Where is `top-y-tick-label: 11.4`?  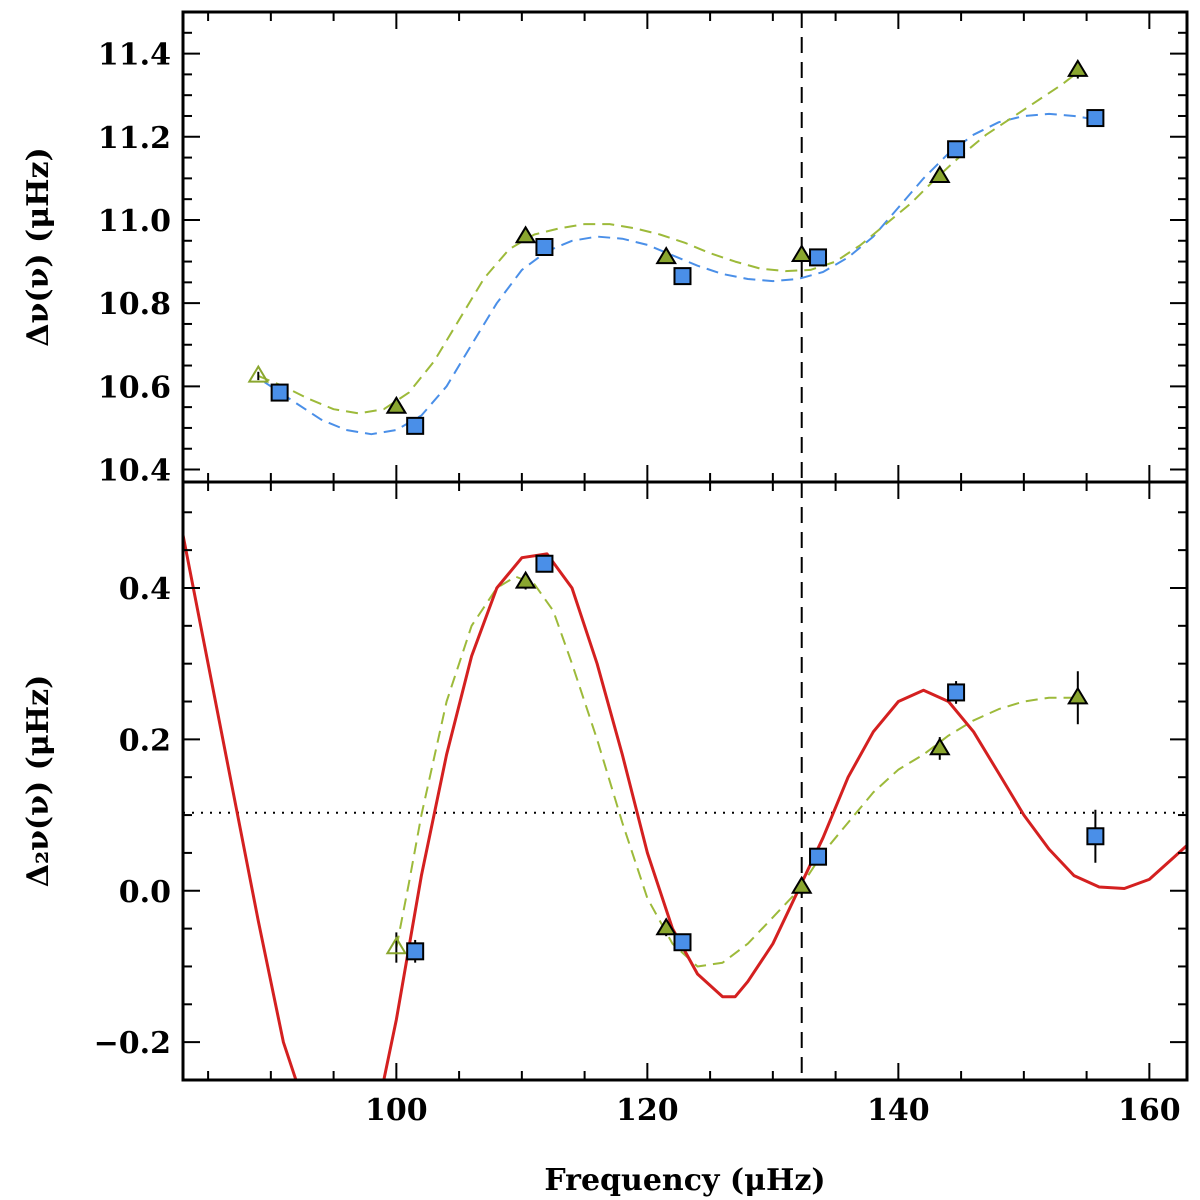 top-y-tick-label: 11.4 is located at coordinates (134, 55).